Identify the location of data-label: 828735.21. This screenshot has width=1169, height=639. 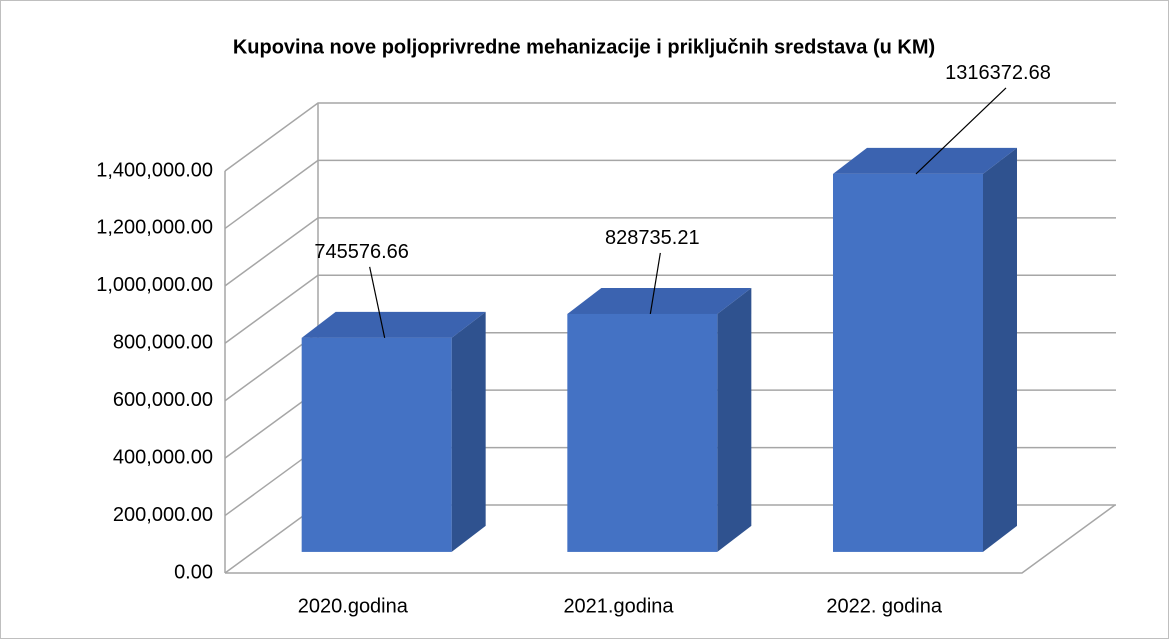
(652, 238).